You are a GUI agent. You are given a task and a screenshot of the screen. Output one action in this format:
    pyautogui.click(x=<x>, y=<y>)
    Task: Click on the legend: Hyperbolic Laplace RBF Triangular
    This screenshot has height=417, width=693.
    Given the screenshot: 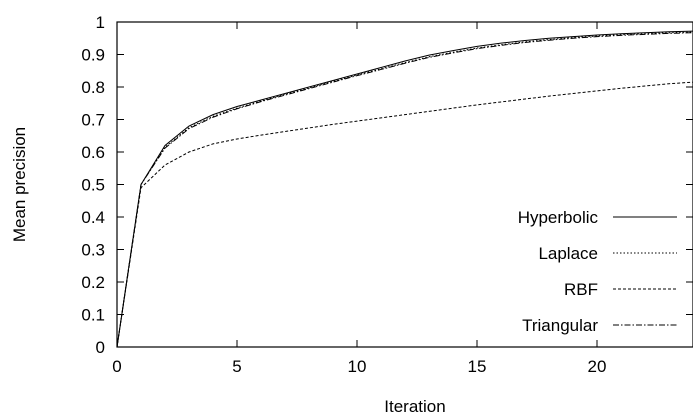 What is the action you would take?
    pyautogui.click(x=597, y=271)
    